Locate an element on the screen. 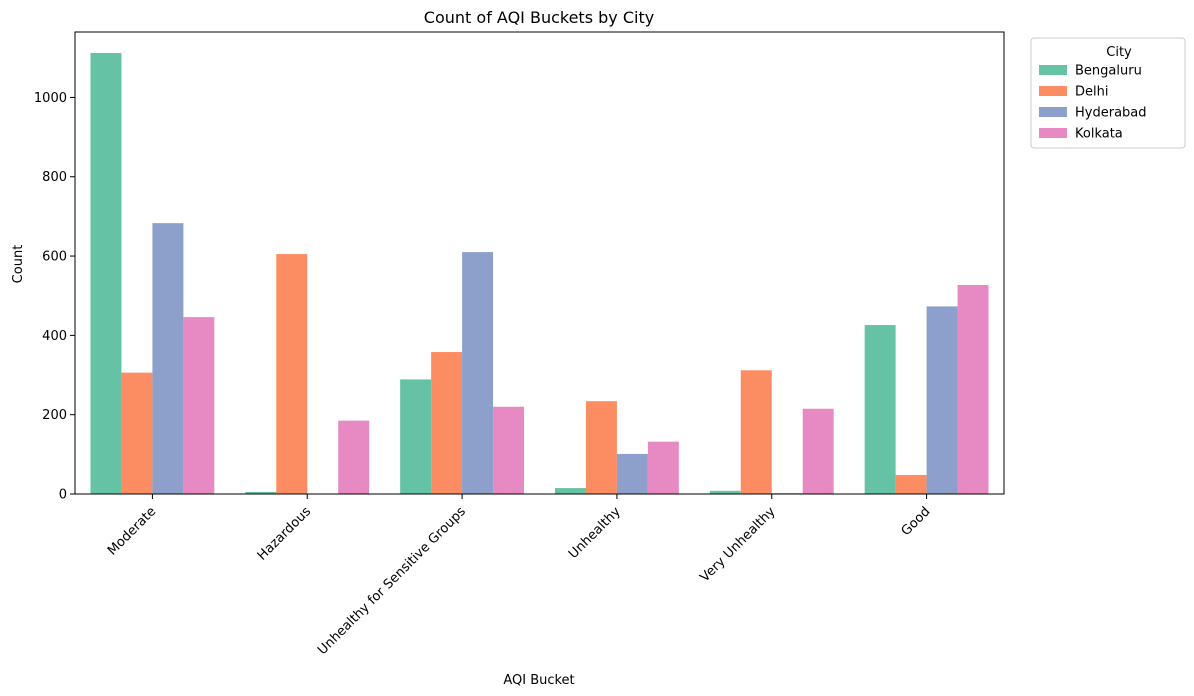 The width and height of the screenshot is (1194, 696). y-tick-label: 1000 is located at coordinates (50, 98).